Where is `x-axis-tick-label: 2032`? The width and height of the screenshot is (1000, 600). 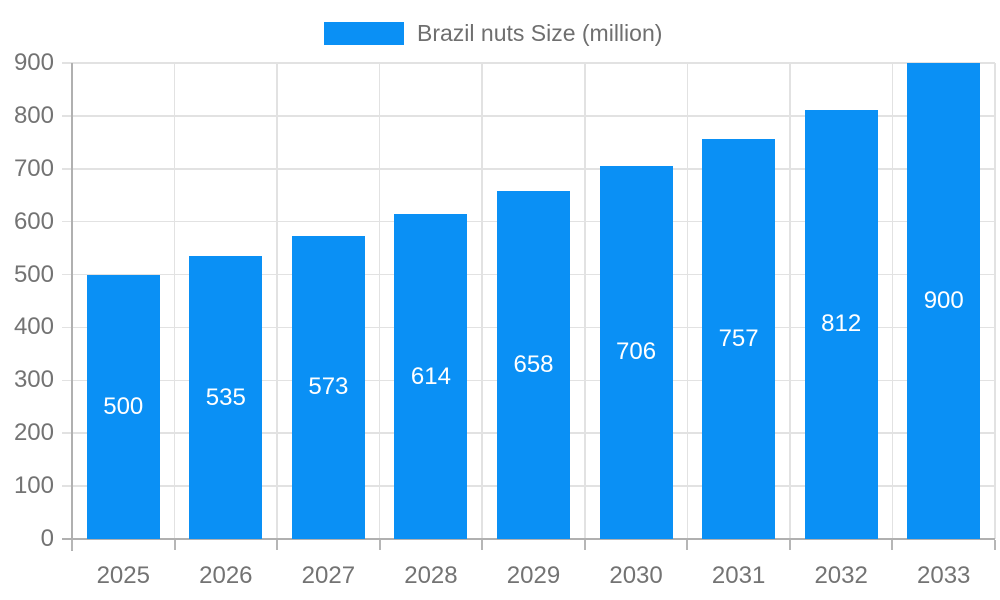 x-axis-tick-label: 2032 is located at coordinates (841, 575).